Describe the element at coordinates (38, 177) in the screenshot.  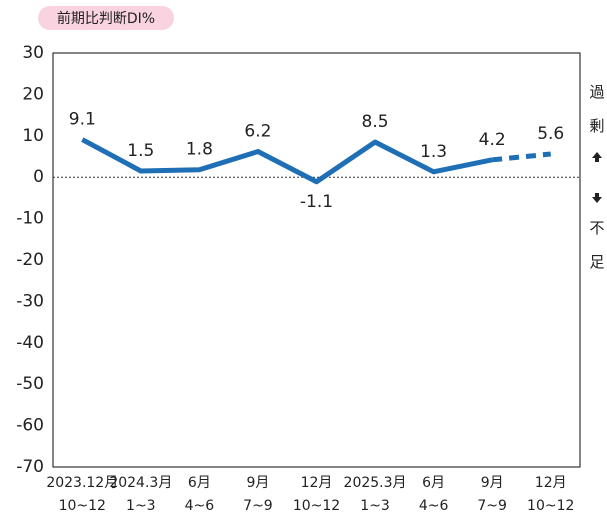
I see `y-tick-label: 0` at that location.